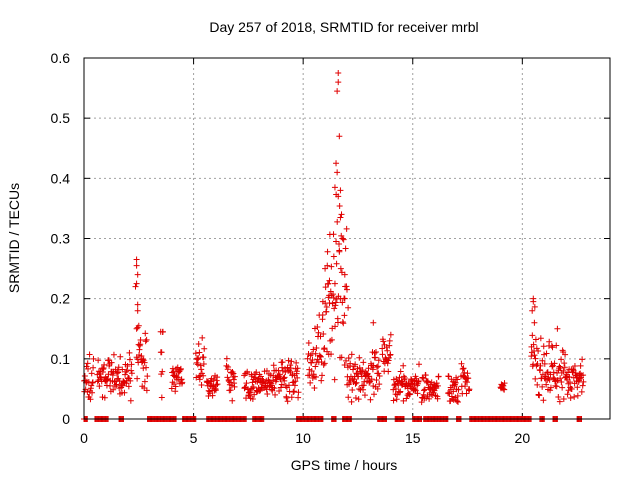  I want to click on x-tick-label: 15, so click(413, 438).